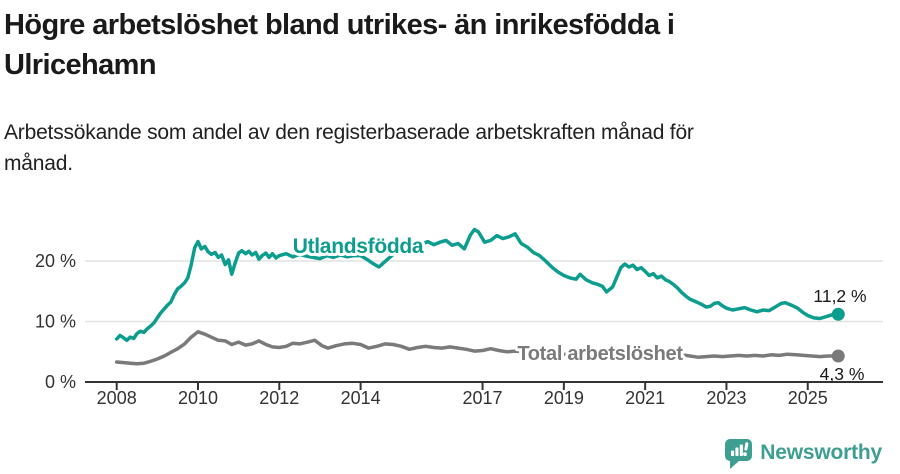 This screenshot has height=474, width=900. What do you see at coordinates (358, 246) in the screenshot?
I see `series-label-utlandsfodda: Utlandsfödda` at bounding box center [358, 246].